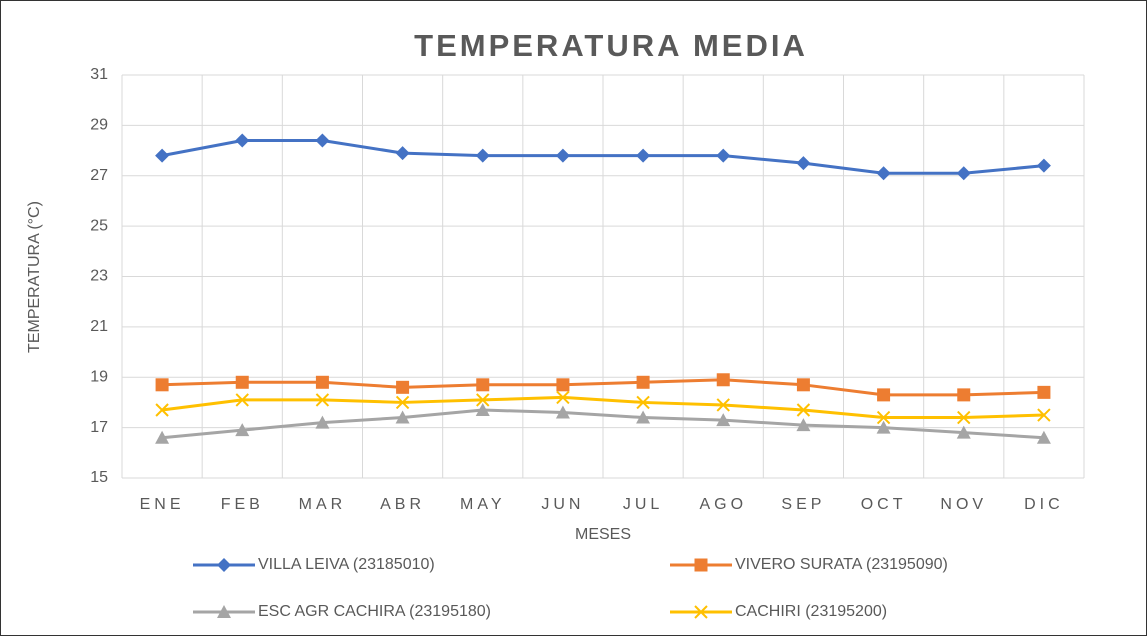 This screenshot has width=1147, height=636. I want to click on x-tick-label: OCT, so click(884, 504).